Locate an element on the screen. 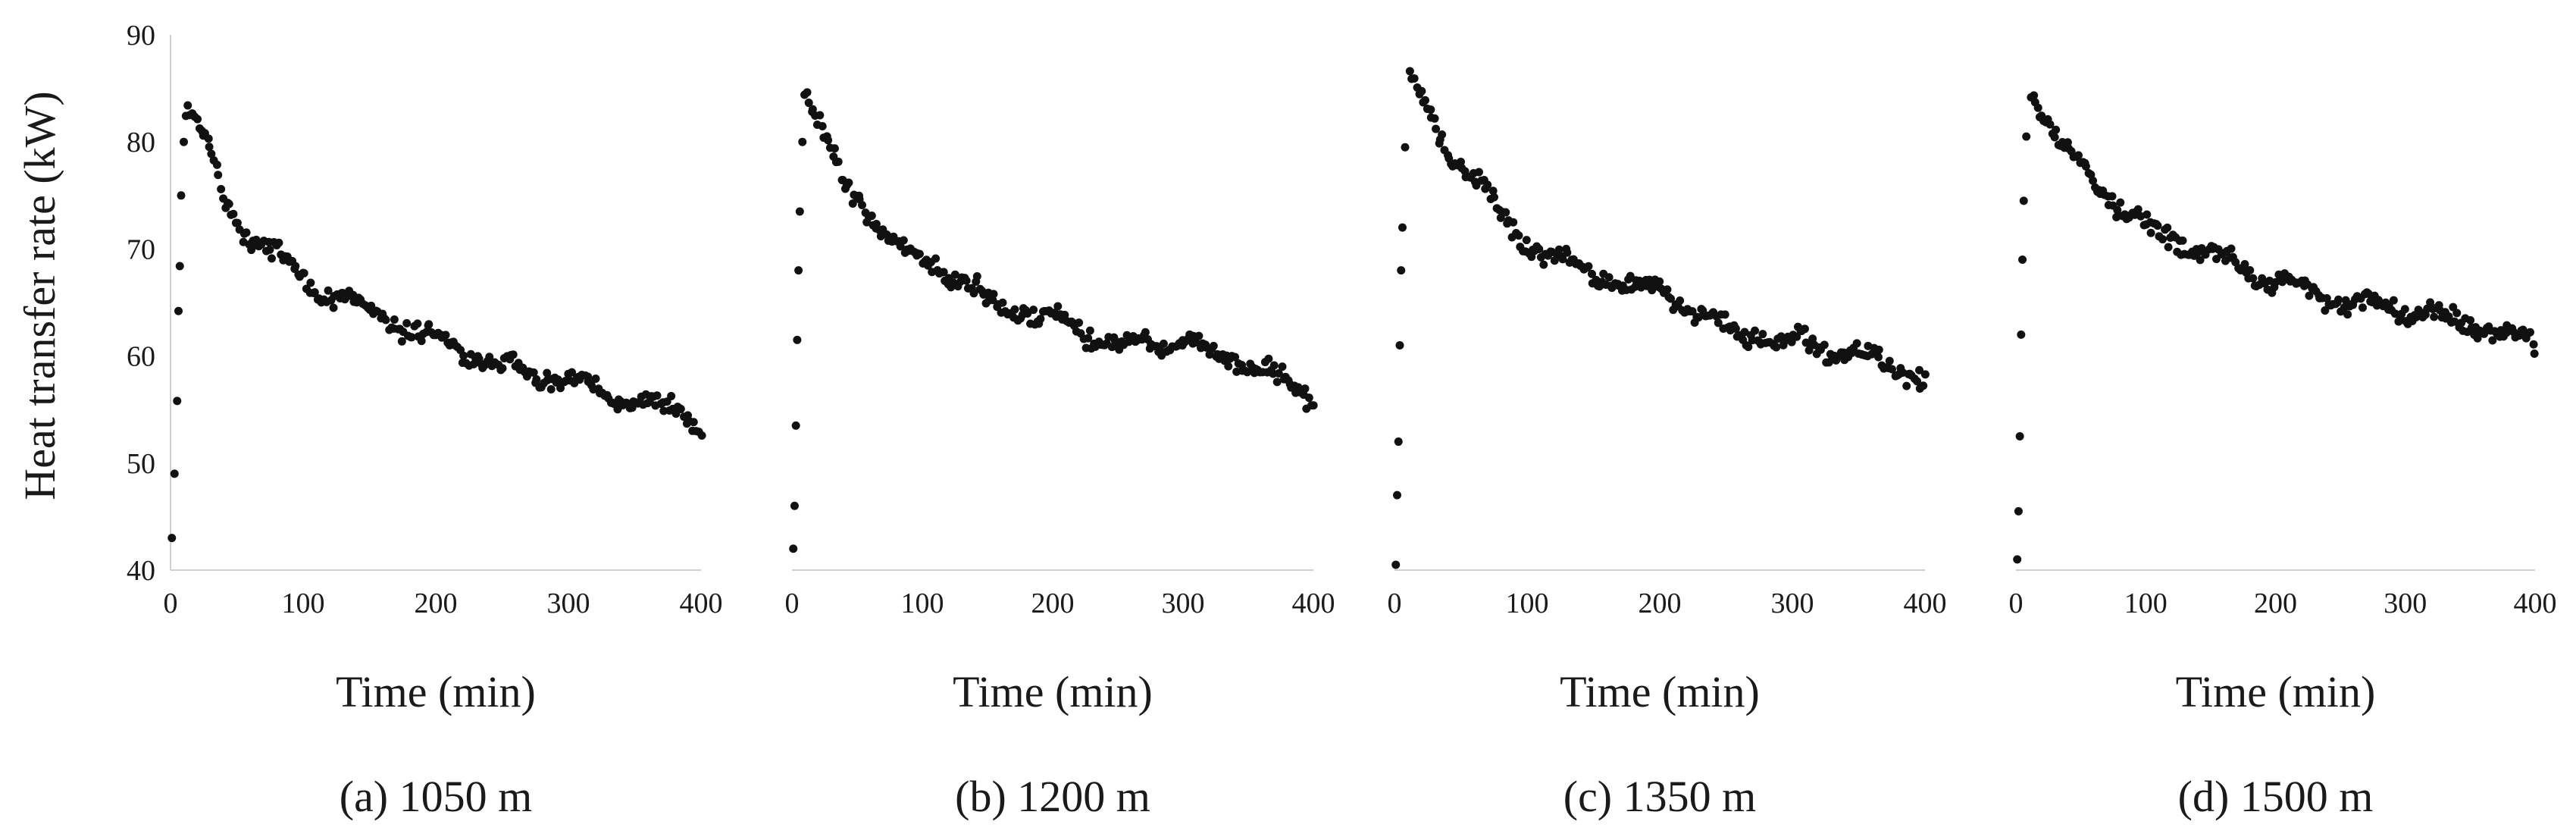 The height and width of the screenshot is (840, 2576). x-tick-label: 400 is located at coordinates (2535, 603).